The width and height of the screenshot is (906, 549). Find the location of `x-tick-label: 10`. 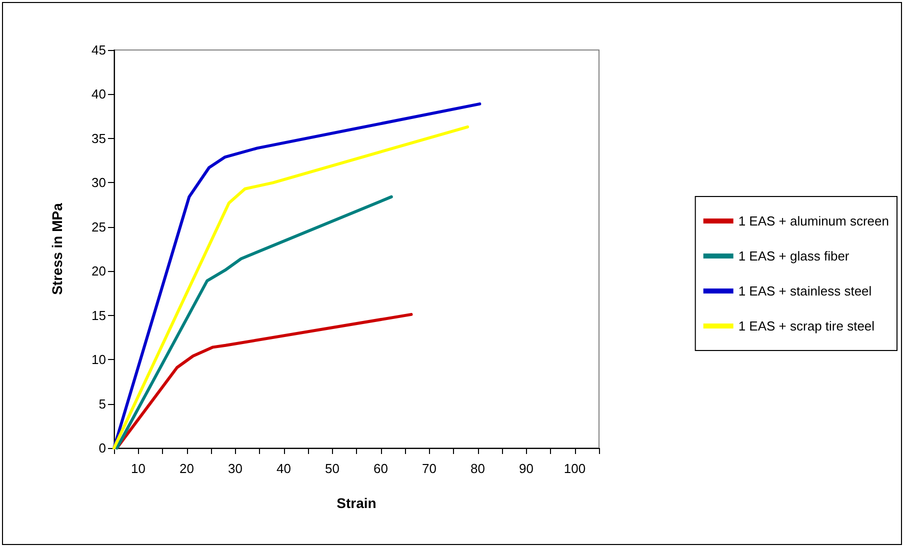

x-tick-label: 10 is located at coordinates (138, 468).